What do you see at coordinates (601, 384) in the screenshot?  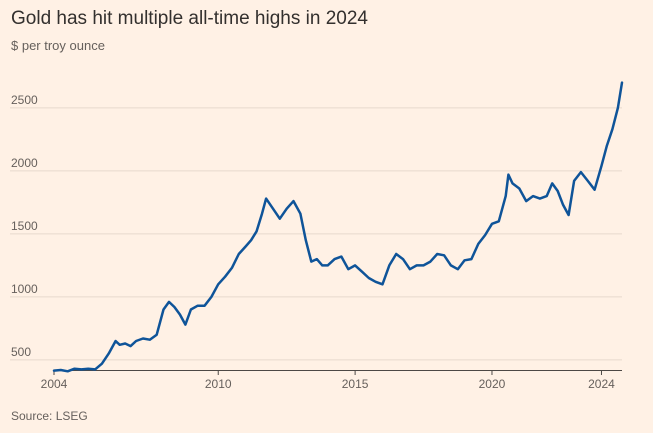 I see `x-tick-label-2024: 2024` at bounding box center [601, 384].